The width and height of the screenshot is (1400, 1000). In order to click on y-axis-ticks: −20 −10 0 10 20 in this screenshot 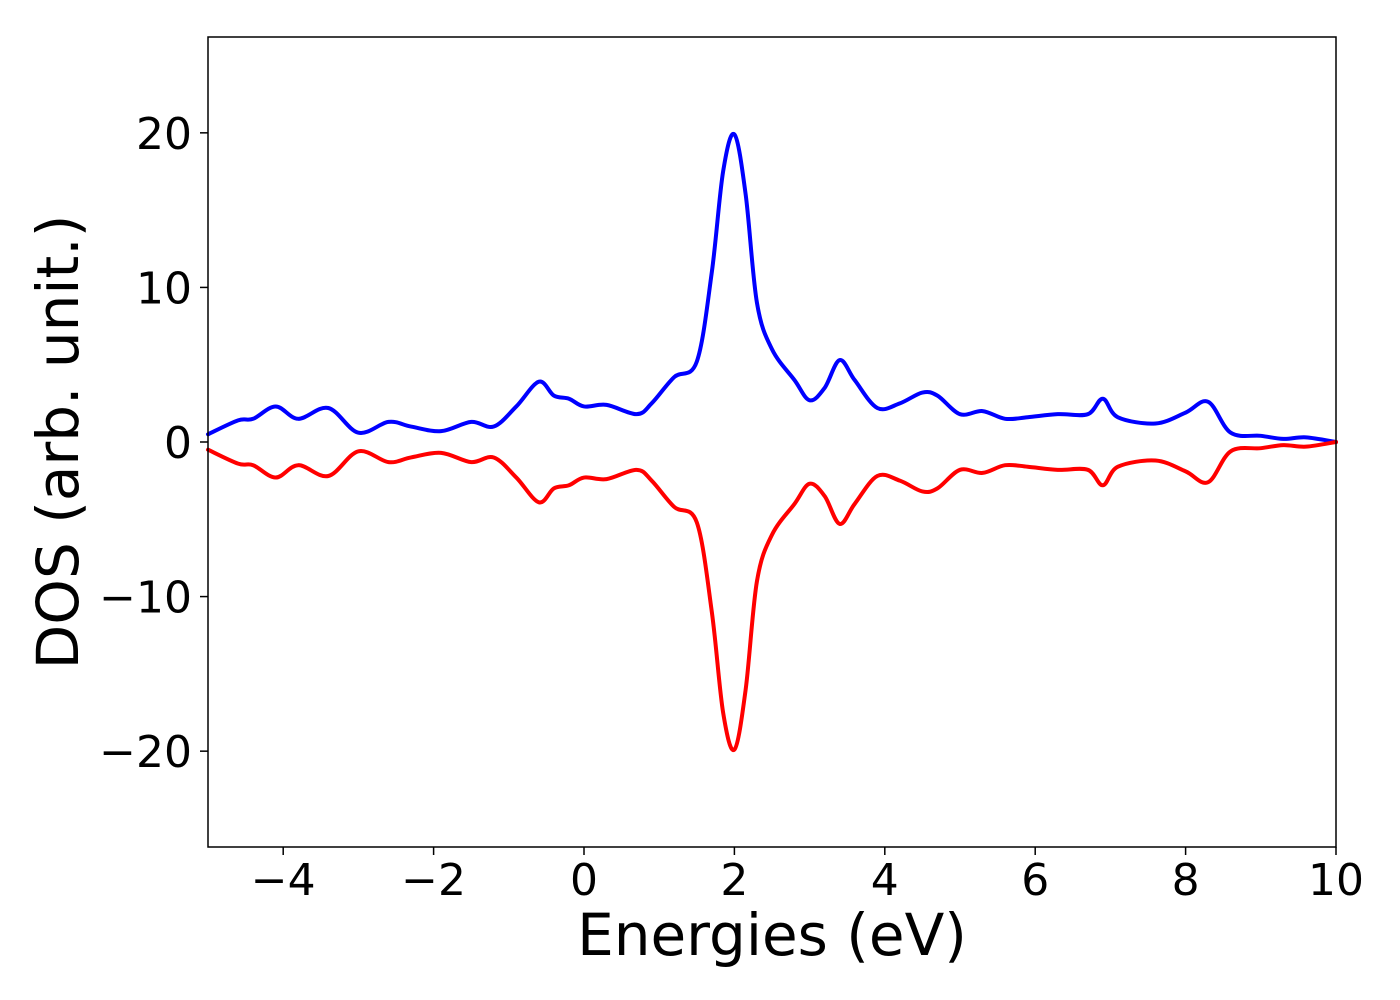, I will do `click(153, 443)`.